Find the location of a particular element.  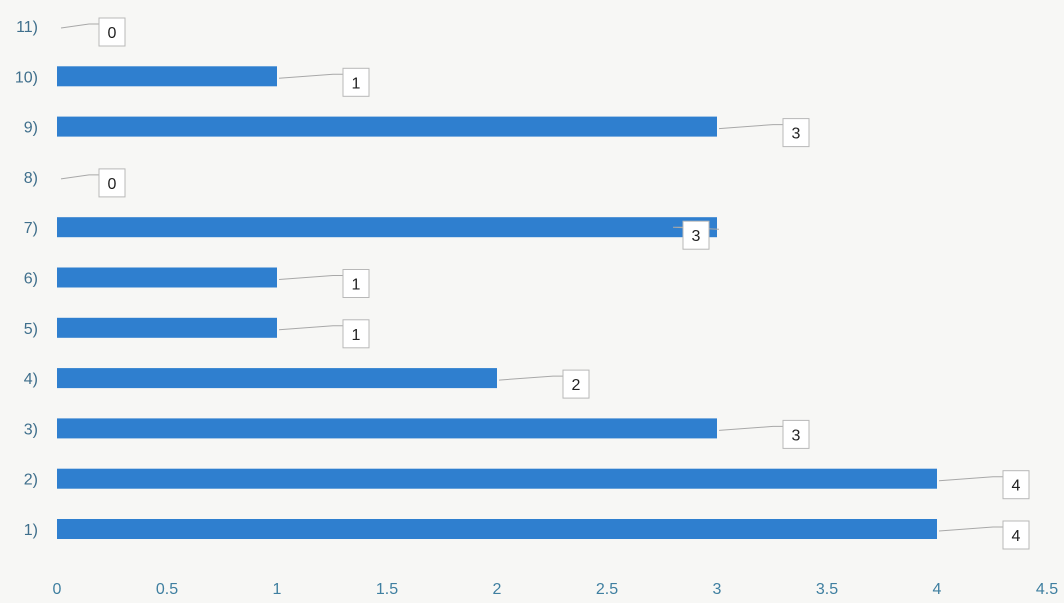

category-label: 3) is located at coordinates (31, 429).